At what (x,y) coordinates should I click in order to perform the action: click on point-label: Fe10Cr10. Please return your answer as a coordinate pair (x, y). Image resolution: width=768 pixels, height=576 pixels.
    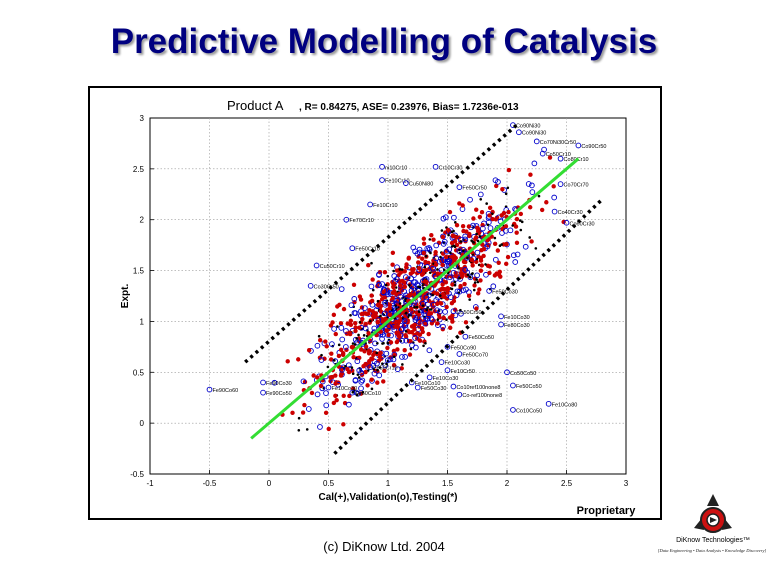
    Looking at the image, I should click on (397, 182).